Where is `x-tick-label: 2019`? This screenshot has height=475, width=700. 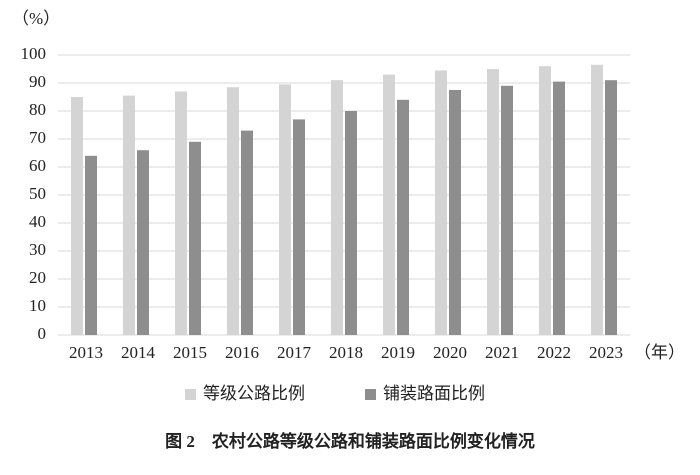 x-tick-label: 2019 is located at coordinates (398, 352).